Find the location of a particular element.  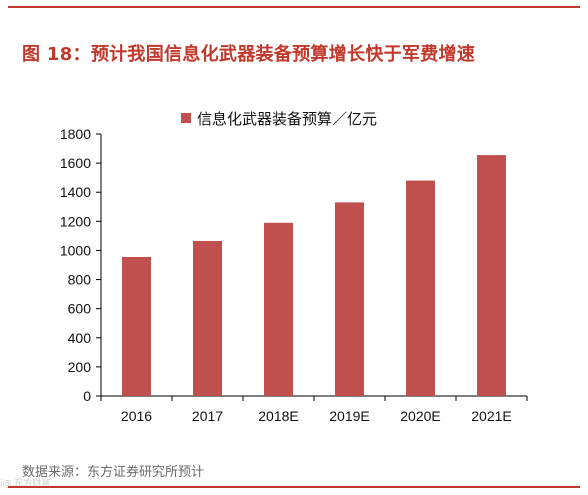

bottom-rule is located at coordinates (294, 487).